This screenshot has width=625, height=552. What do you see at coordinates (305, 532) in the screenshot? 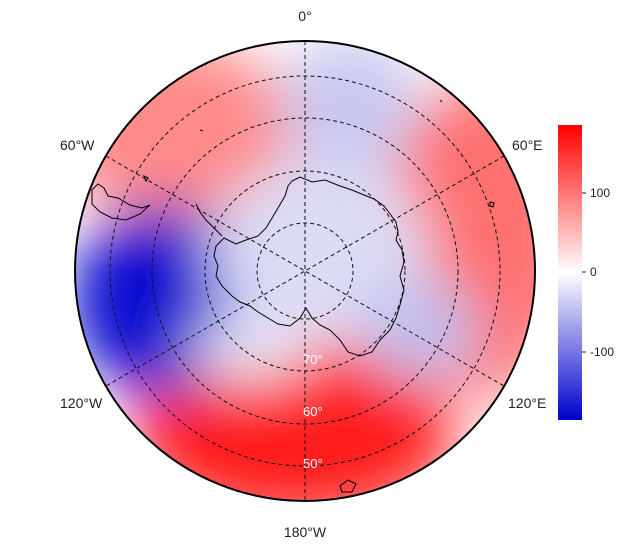
I see `lon-label-180w: 180°W` at bounding box center [305, 532].